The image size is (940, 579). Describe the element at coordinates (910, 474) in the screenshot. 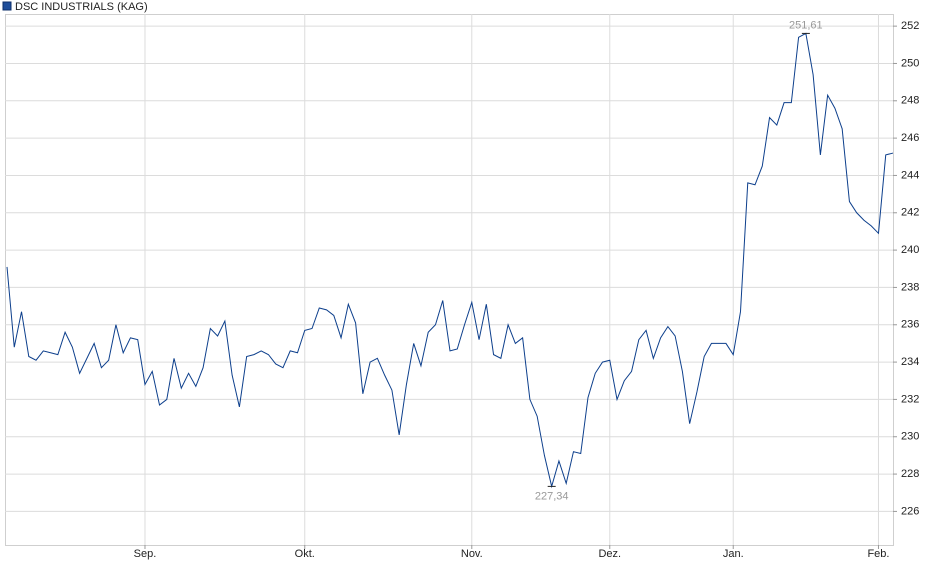

I see `y-tick-label: 228` at that location.